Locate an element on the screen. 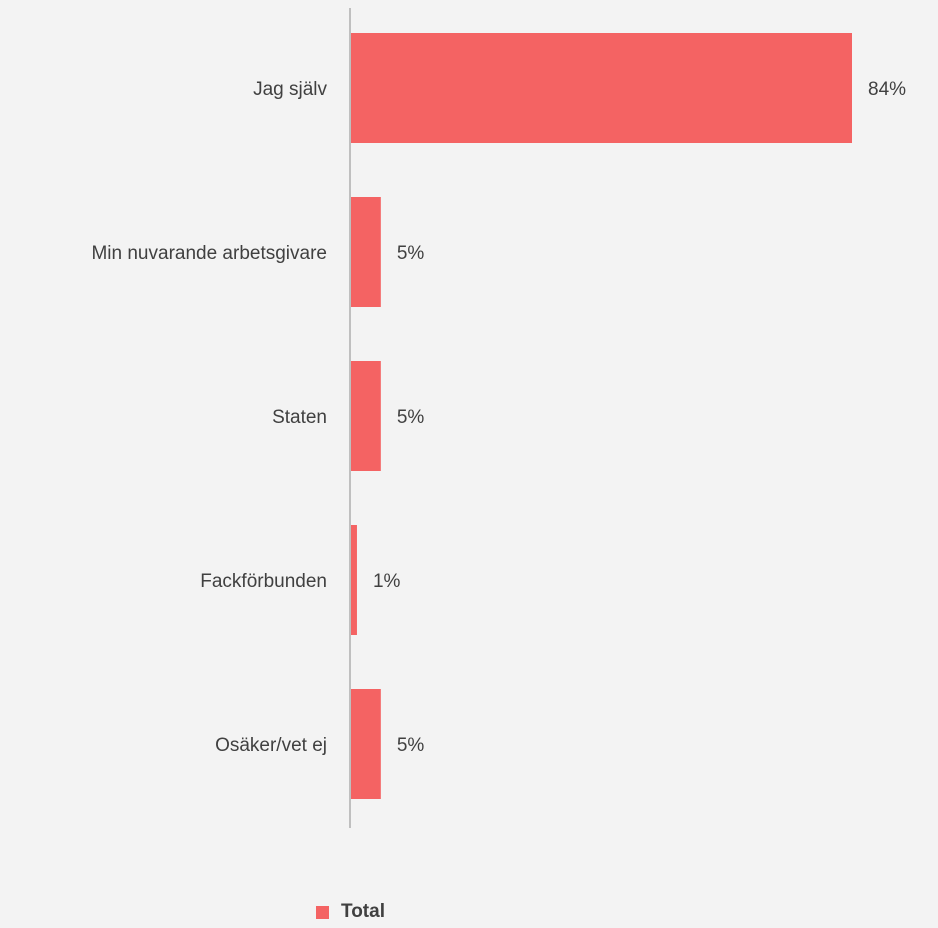  category-label: Osäker/vet ej is located at coordinates (271, 745).